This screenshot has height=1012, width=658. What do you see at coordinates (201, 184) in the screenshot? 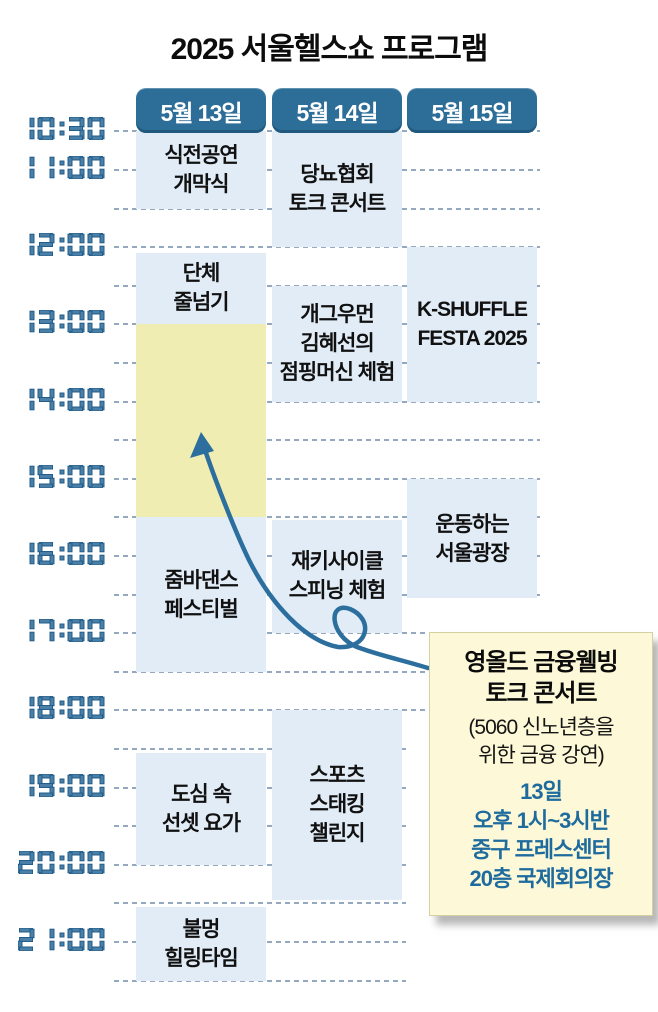
I see `event-label: 개막식` at bounding box center [201, 184].